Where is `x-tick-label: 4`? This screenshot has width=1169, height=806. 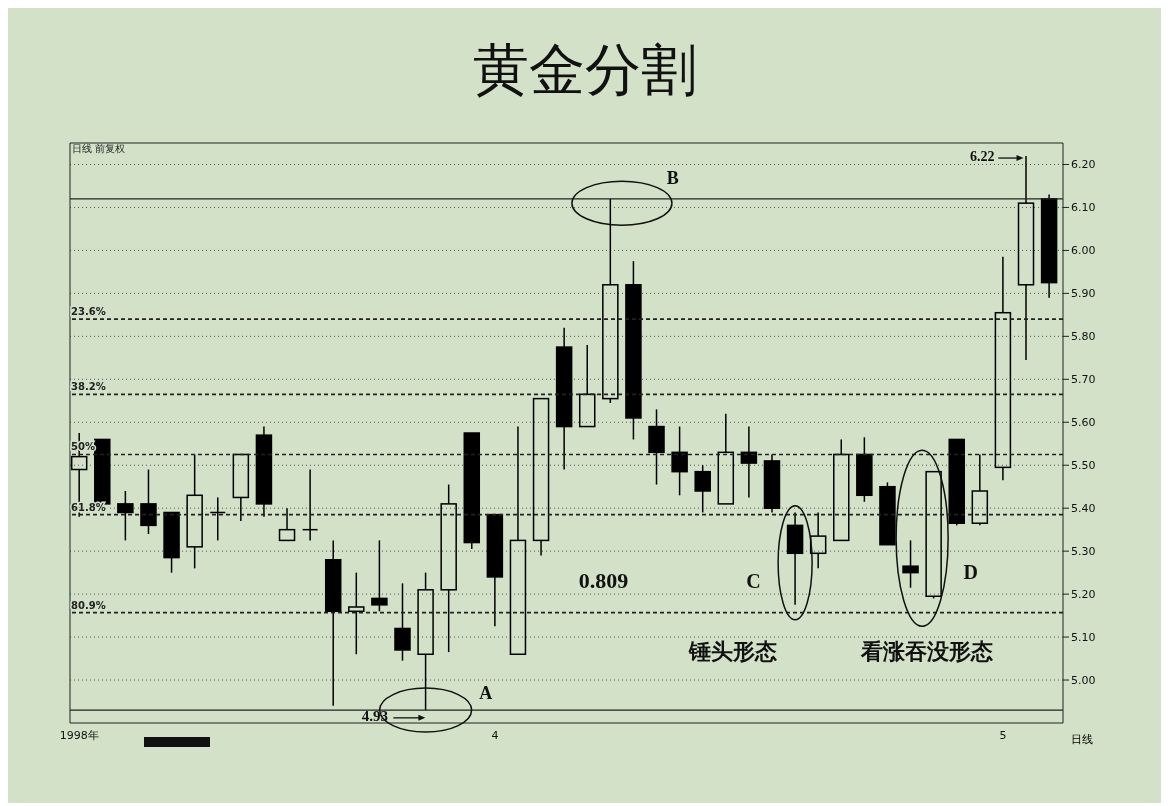
x-tick-label: 4 is located at coordinates (495, 735).